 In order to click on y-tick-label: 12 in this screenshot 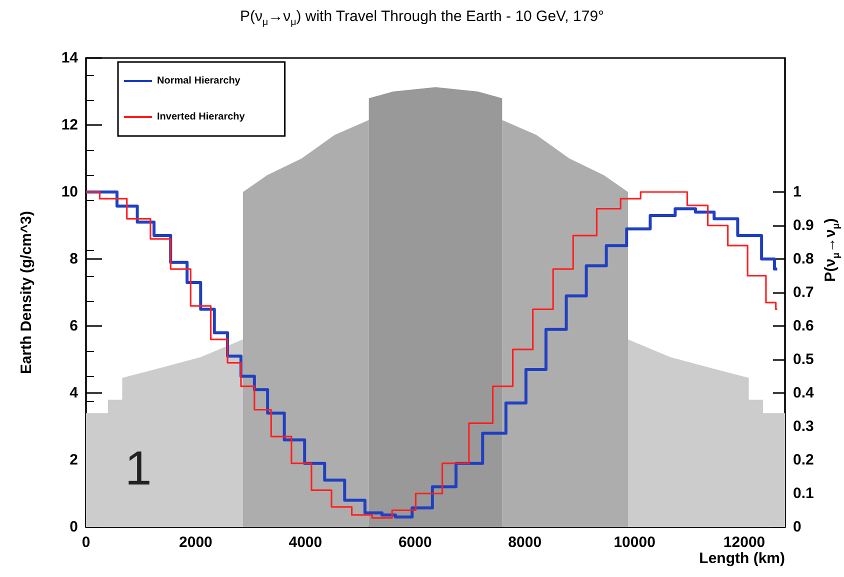, I will do `click(69, 125)`.